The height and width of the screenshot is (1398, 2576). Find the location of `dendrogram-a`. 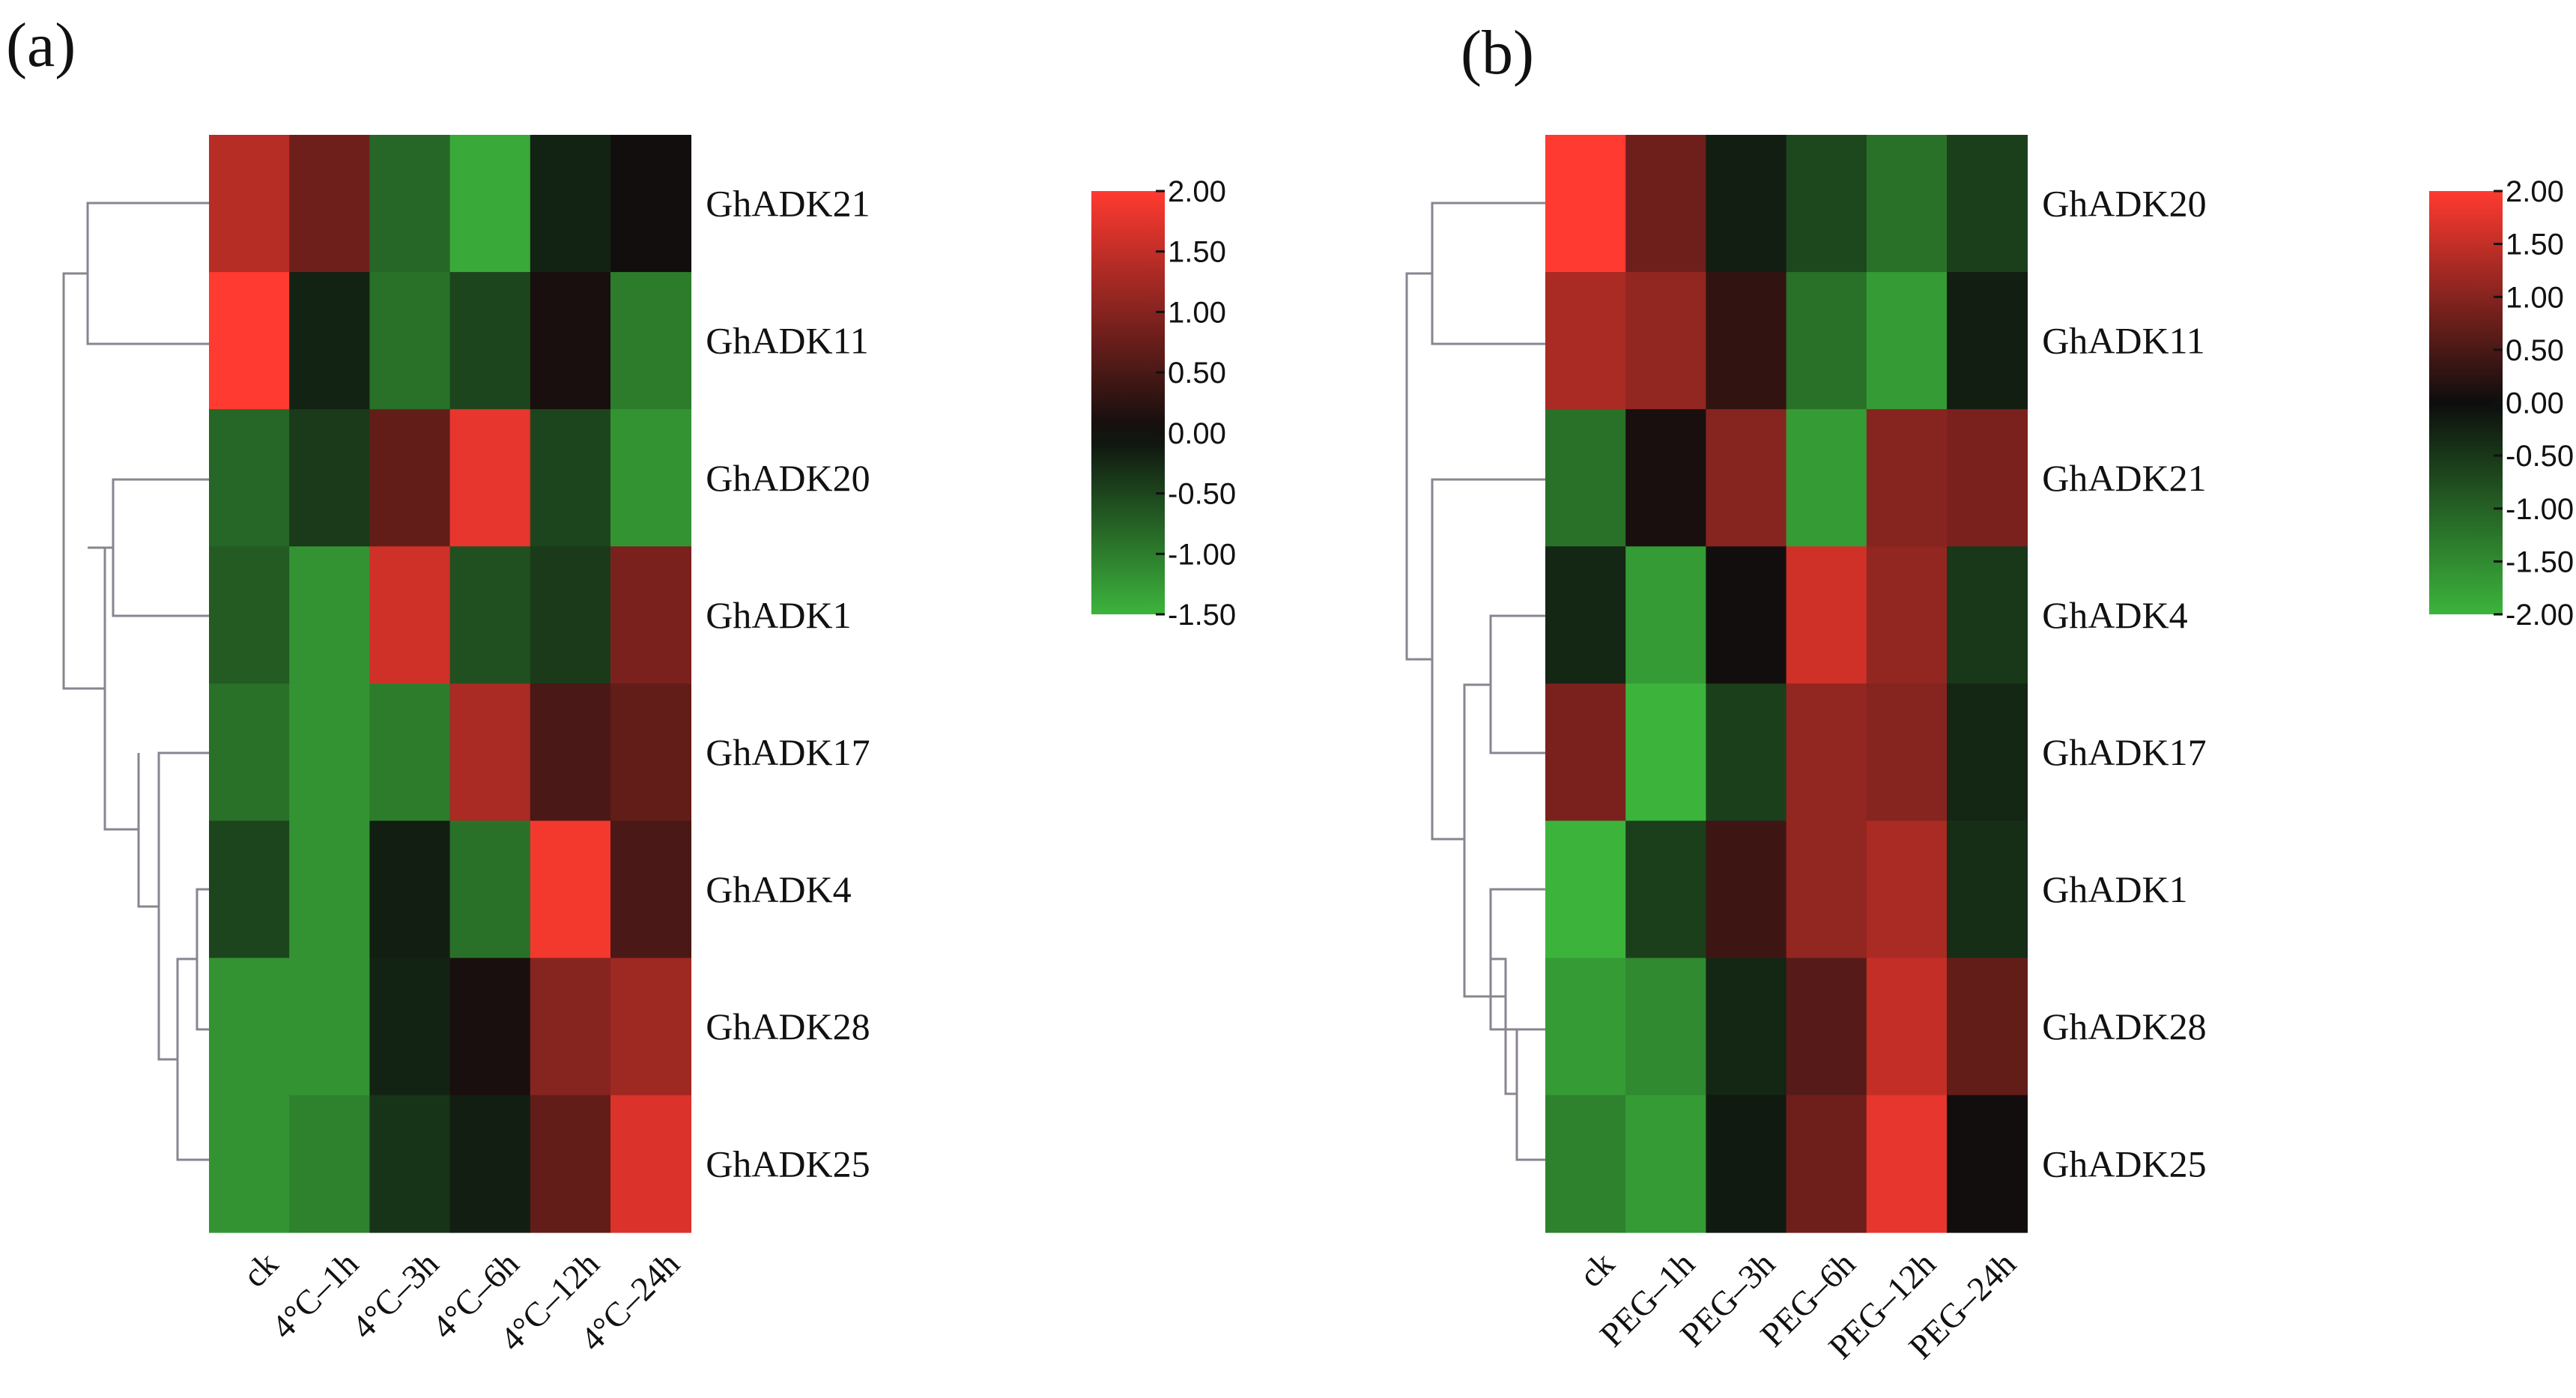

dendrogram-a is located at coordinates (135, 681).